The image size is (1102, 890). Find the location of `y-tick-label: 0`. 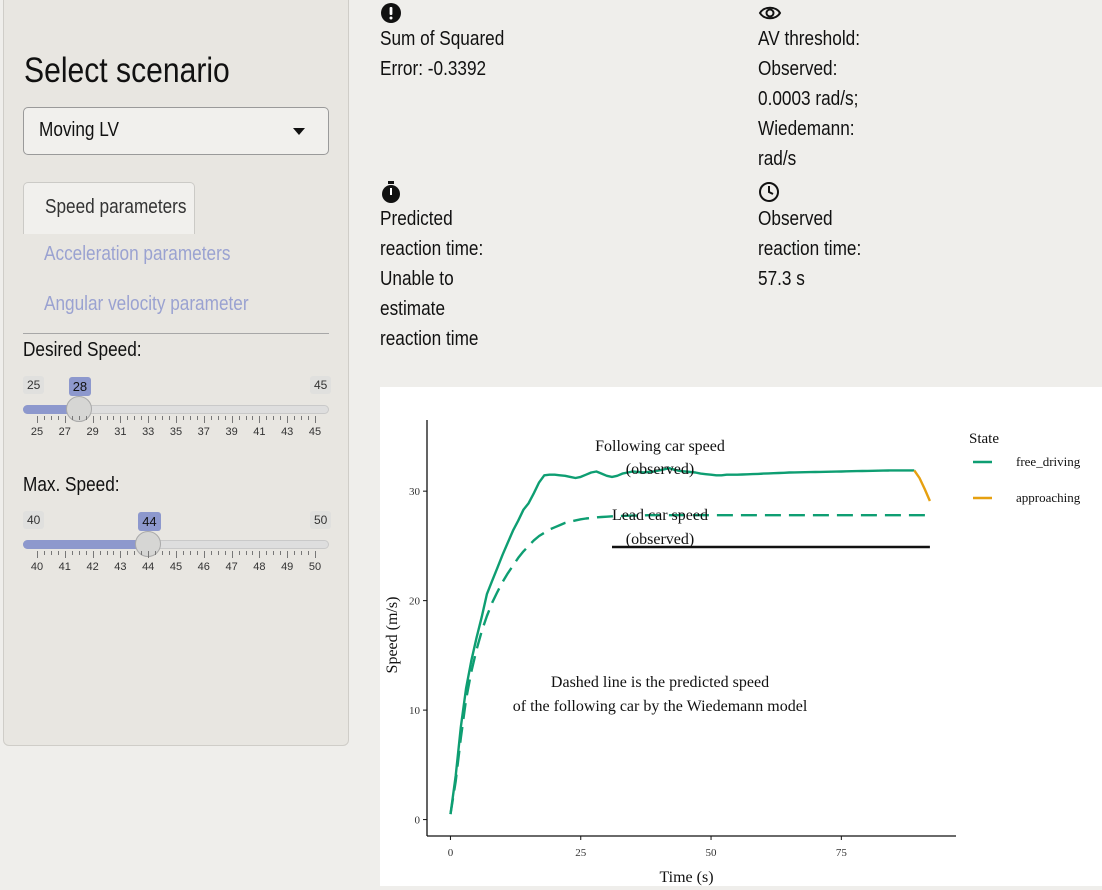

y-tick-label: 0 is located at coordinates (418, 821).